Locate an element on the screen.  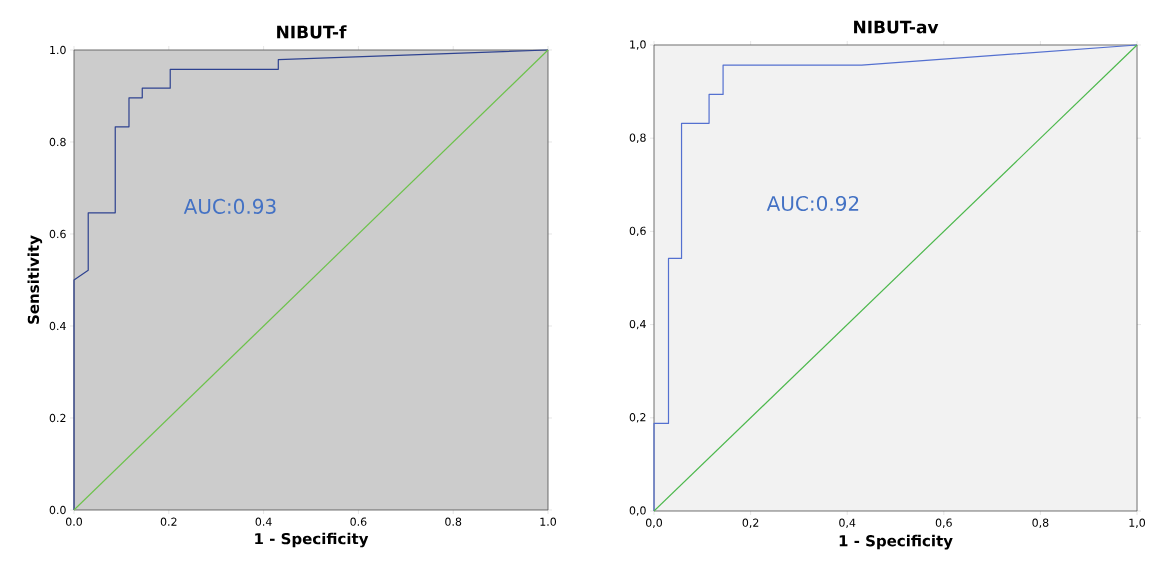
chart-title: NIBUT-av is located at coordinates (896, 27).